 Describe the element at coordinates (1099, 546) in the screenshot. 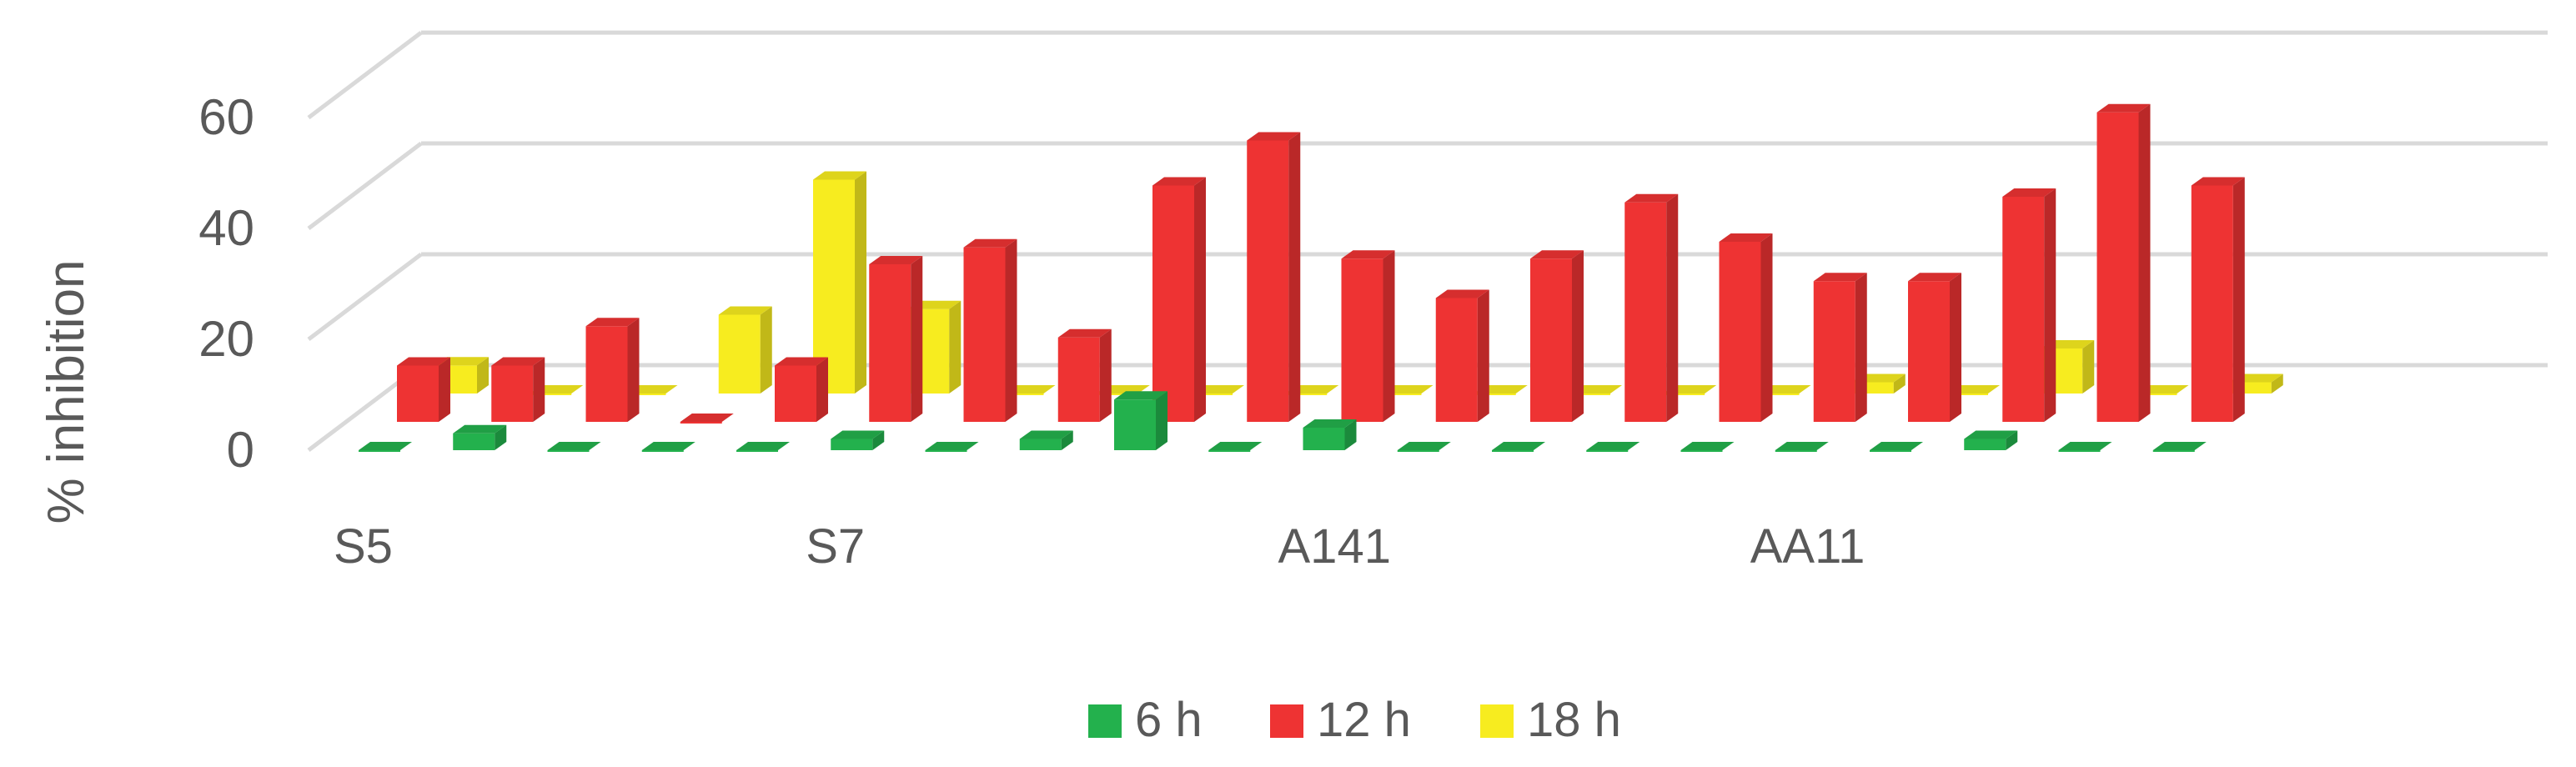

I see `x-axis-labels: S5 S7 A141 AA11` at that location.